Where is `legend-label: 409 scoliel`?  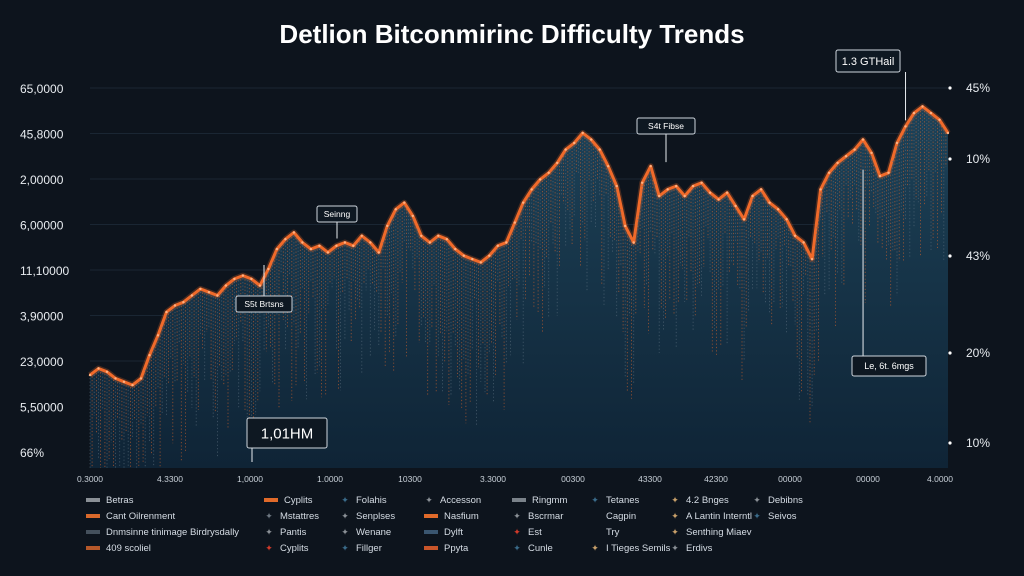 legend-label: 409 scoliel is located at coordinates (128, 548).